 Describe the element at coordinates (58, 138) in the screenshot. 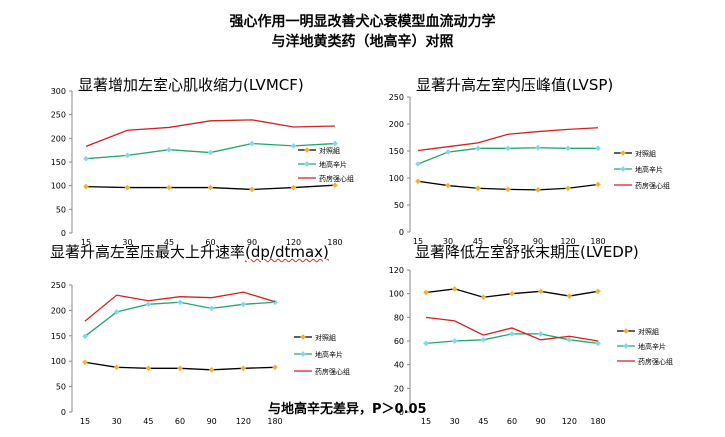

I see `y-tick-label: 200` at that location.